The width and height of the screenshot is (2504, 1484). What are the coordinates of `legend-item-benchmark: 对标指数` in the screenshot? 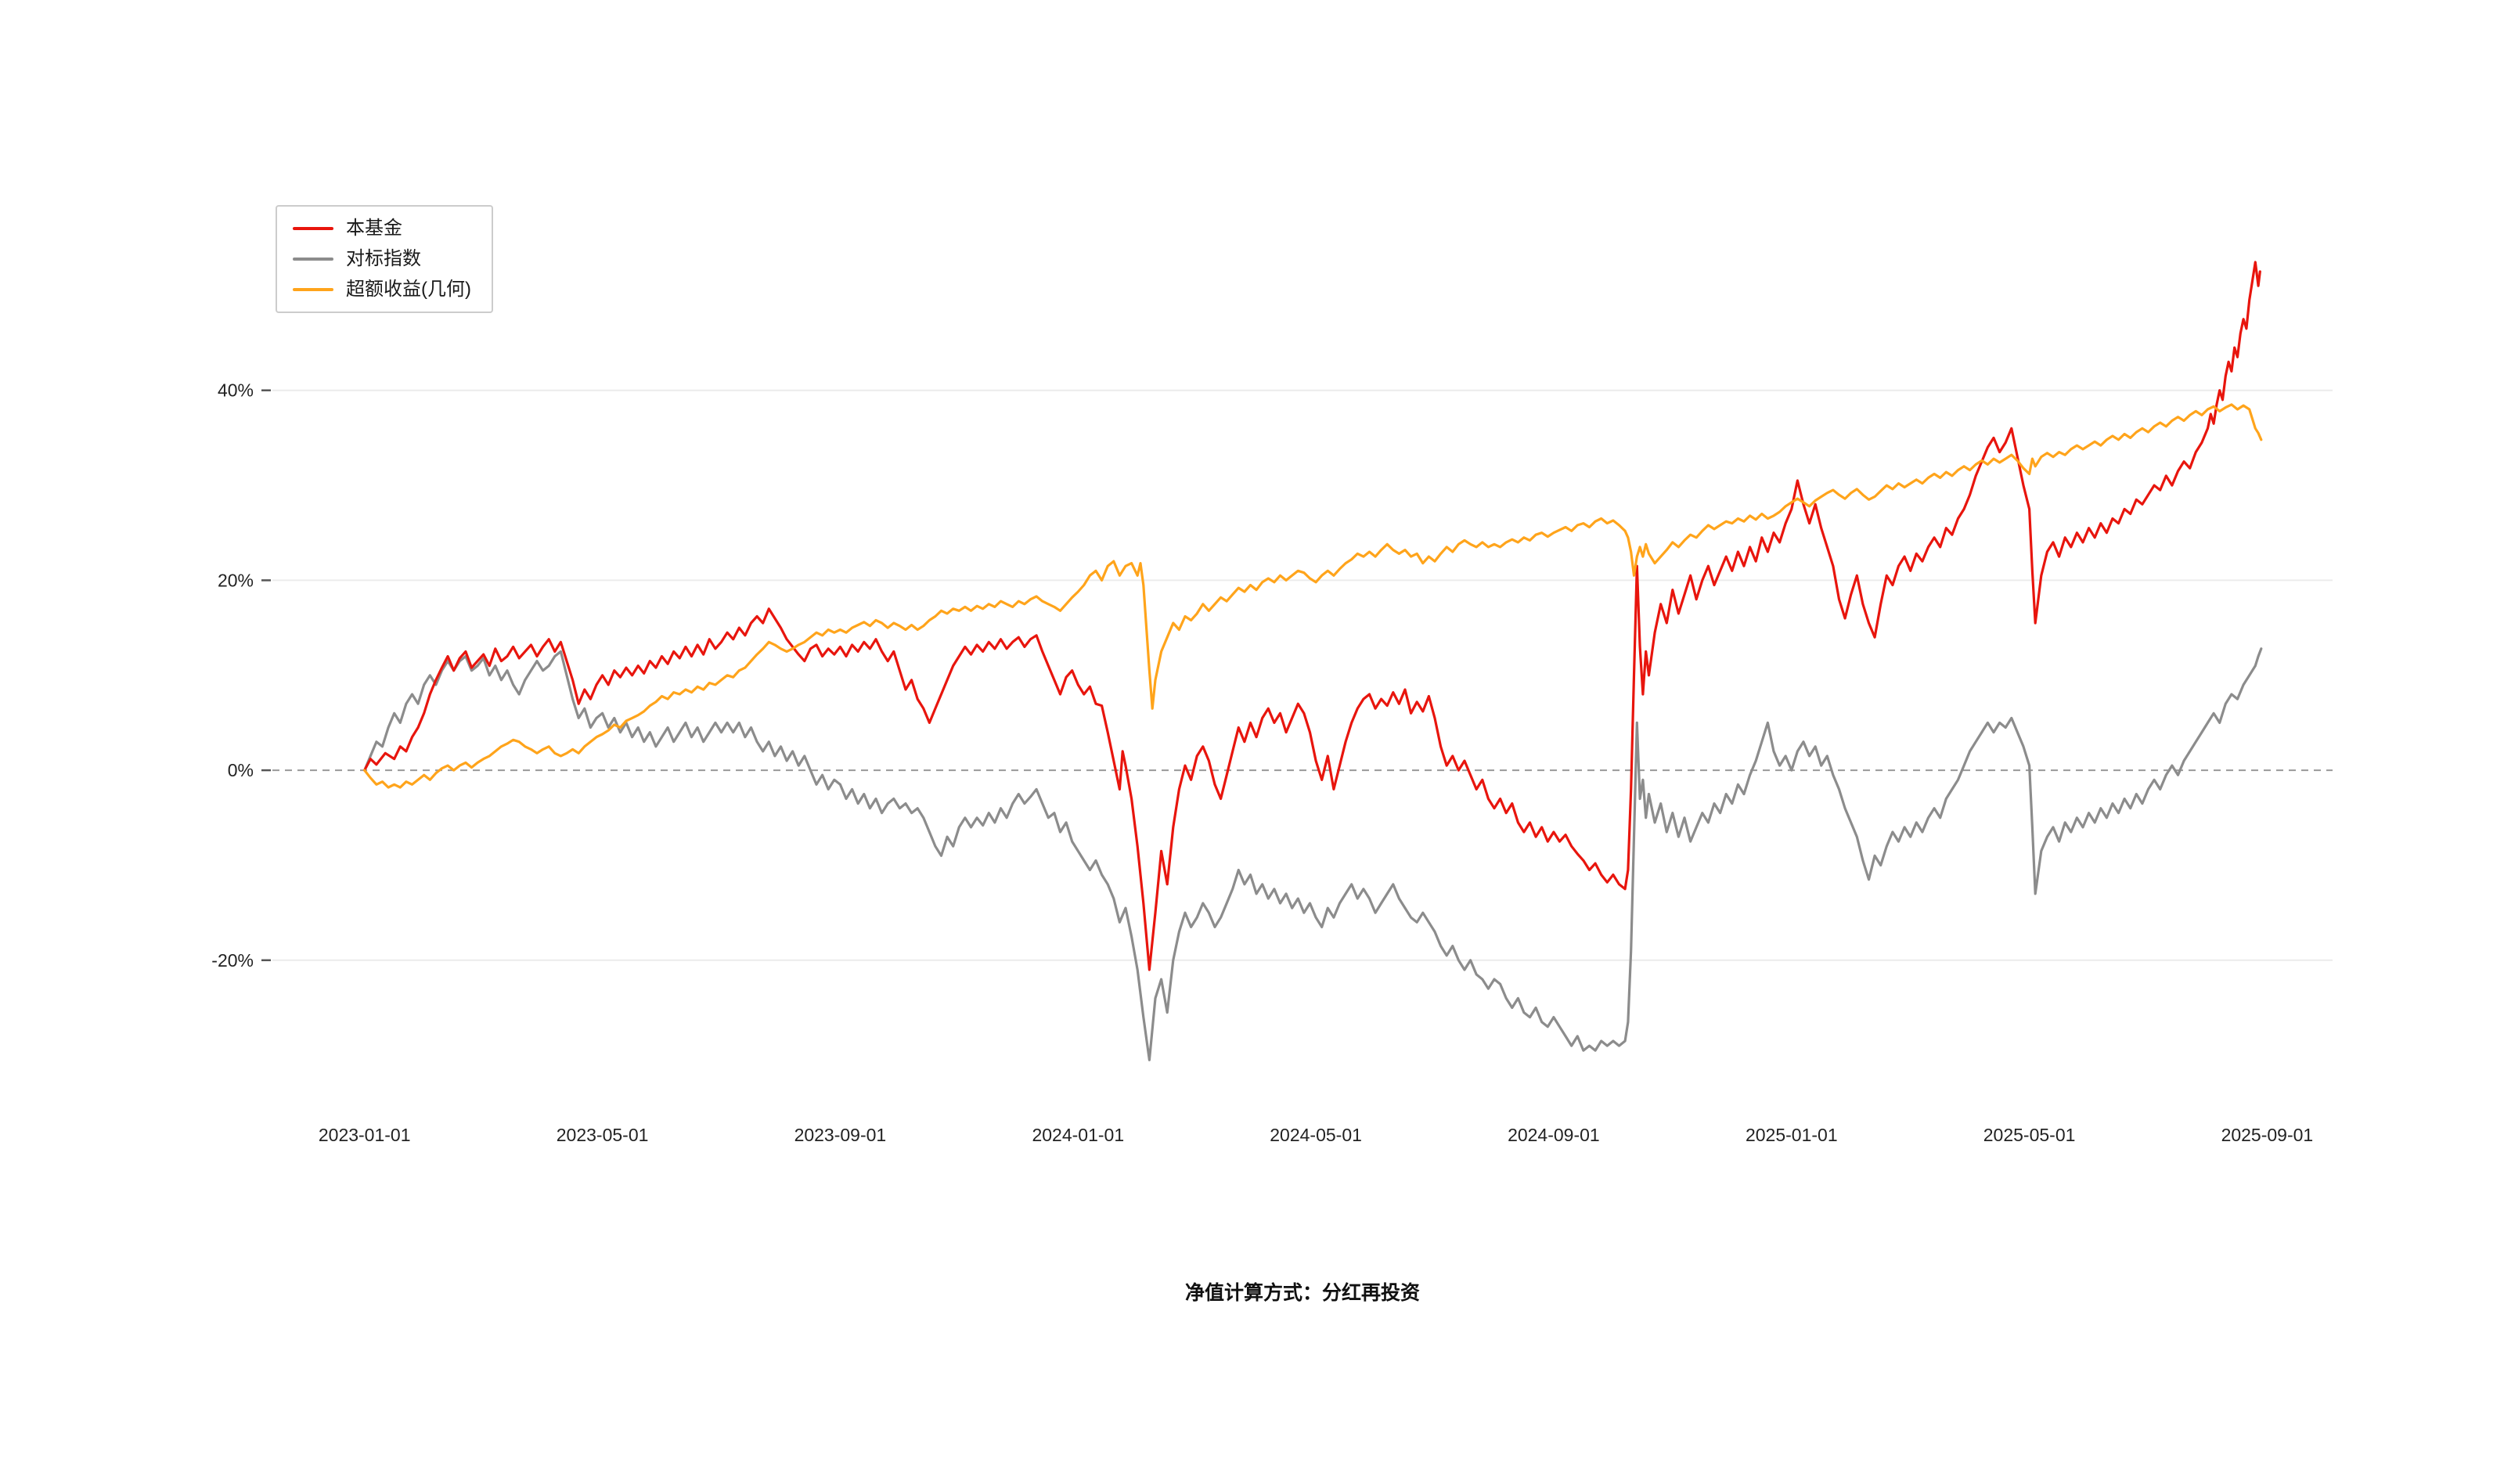 It's located at (382, 259).